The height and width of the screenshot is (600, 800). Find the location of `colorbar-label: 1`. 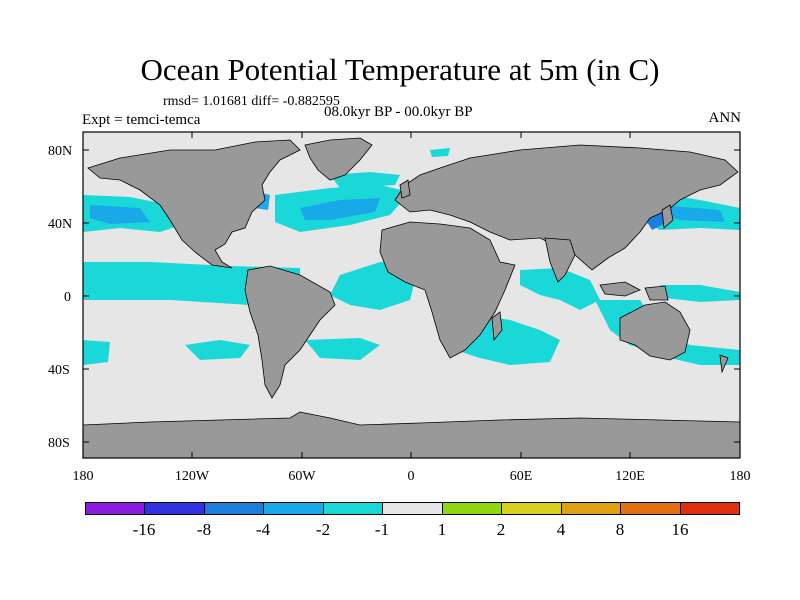

colorbar-label: 1 is located at coordinates (442, 529).